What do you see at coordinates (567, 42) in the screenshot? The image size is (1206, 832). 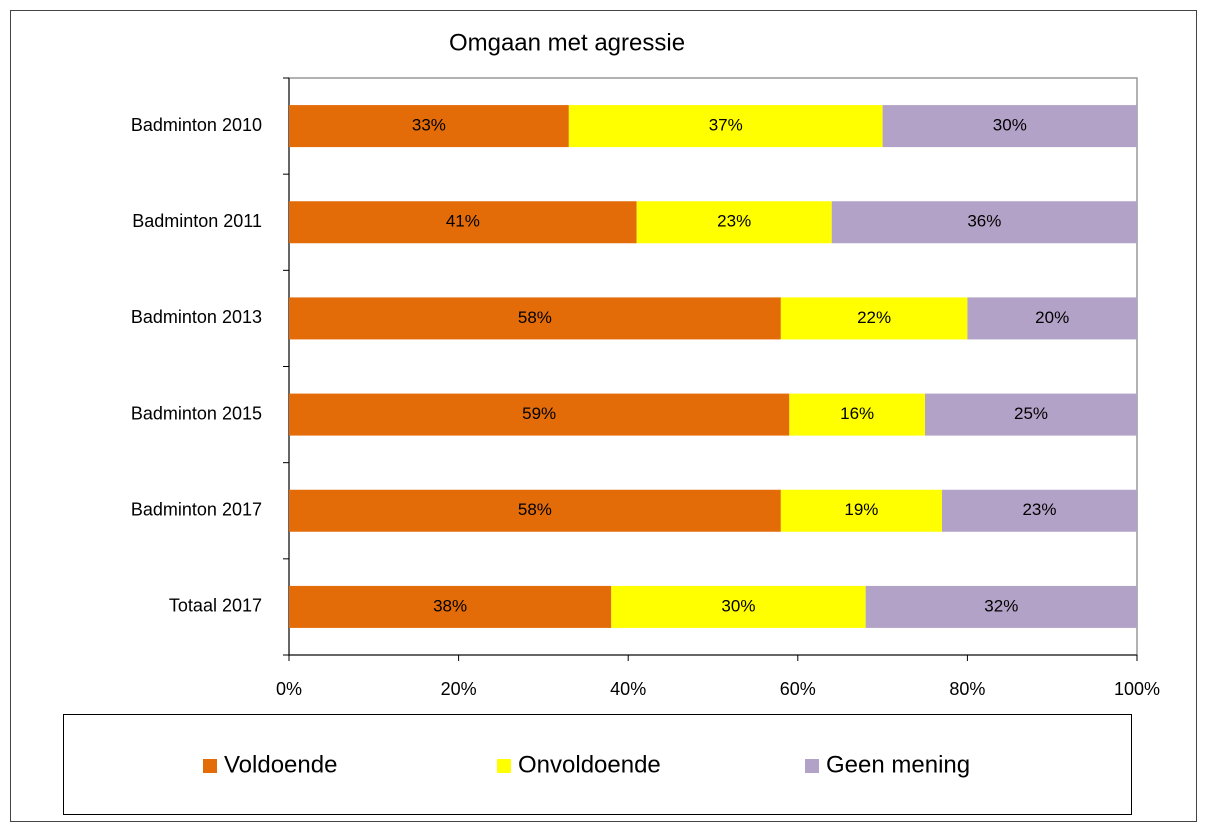 I see `chart-title: Omgaan met agressie` at bounding box center [567, 42].